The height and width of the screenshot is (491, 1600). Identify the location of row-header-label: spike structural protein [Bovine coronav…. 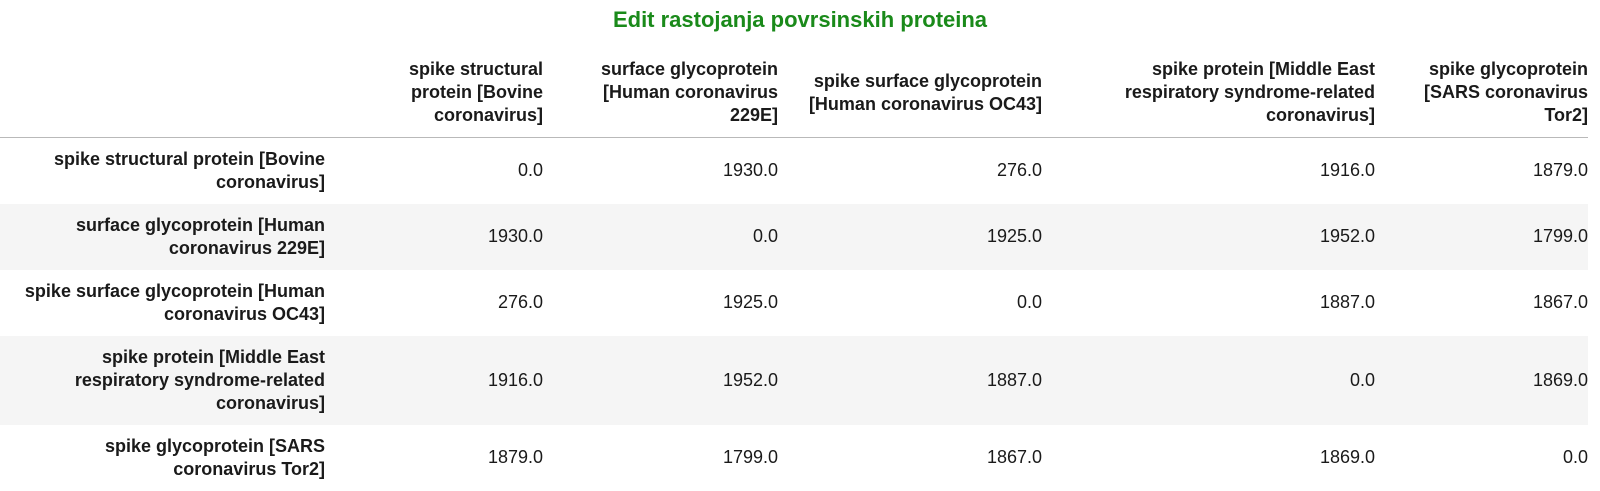
(189, 170).